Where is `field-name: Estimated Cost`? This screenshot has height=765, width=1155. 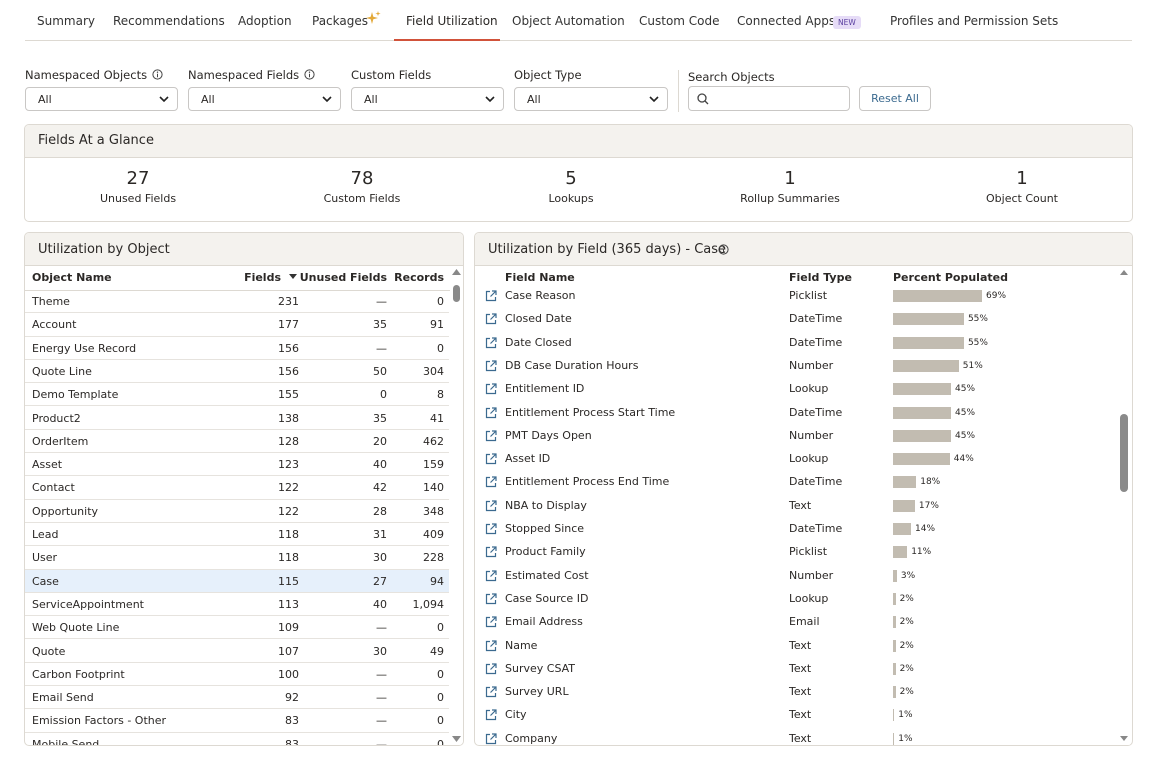
field-name: Estimated Cost is located at coordinates (547, 575).